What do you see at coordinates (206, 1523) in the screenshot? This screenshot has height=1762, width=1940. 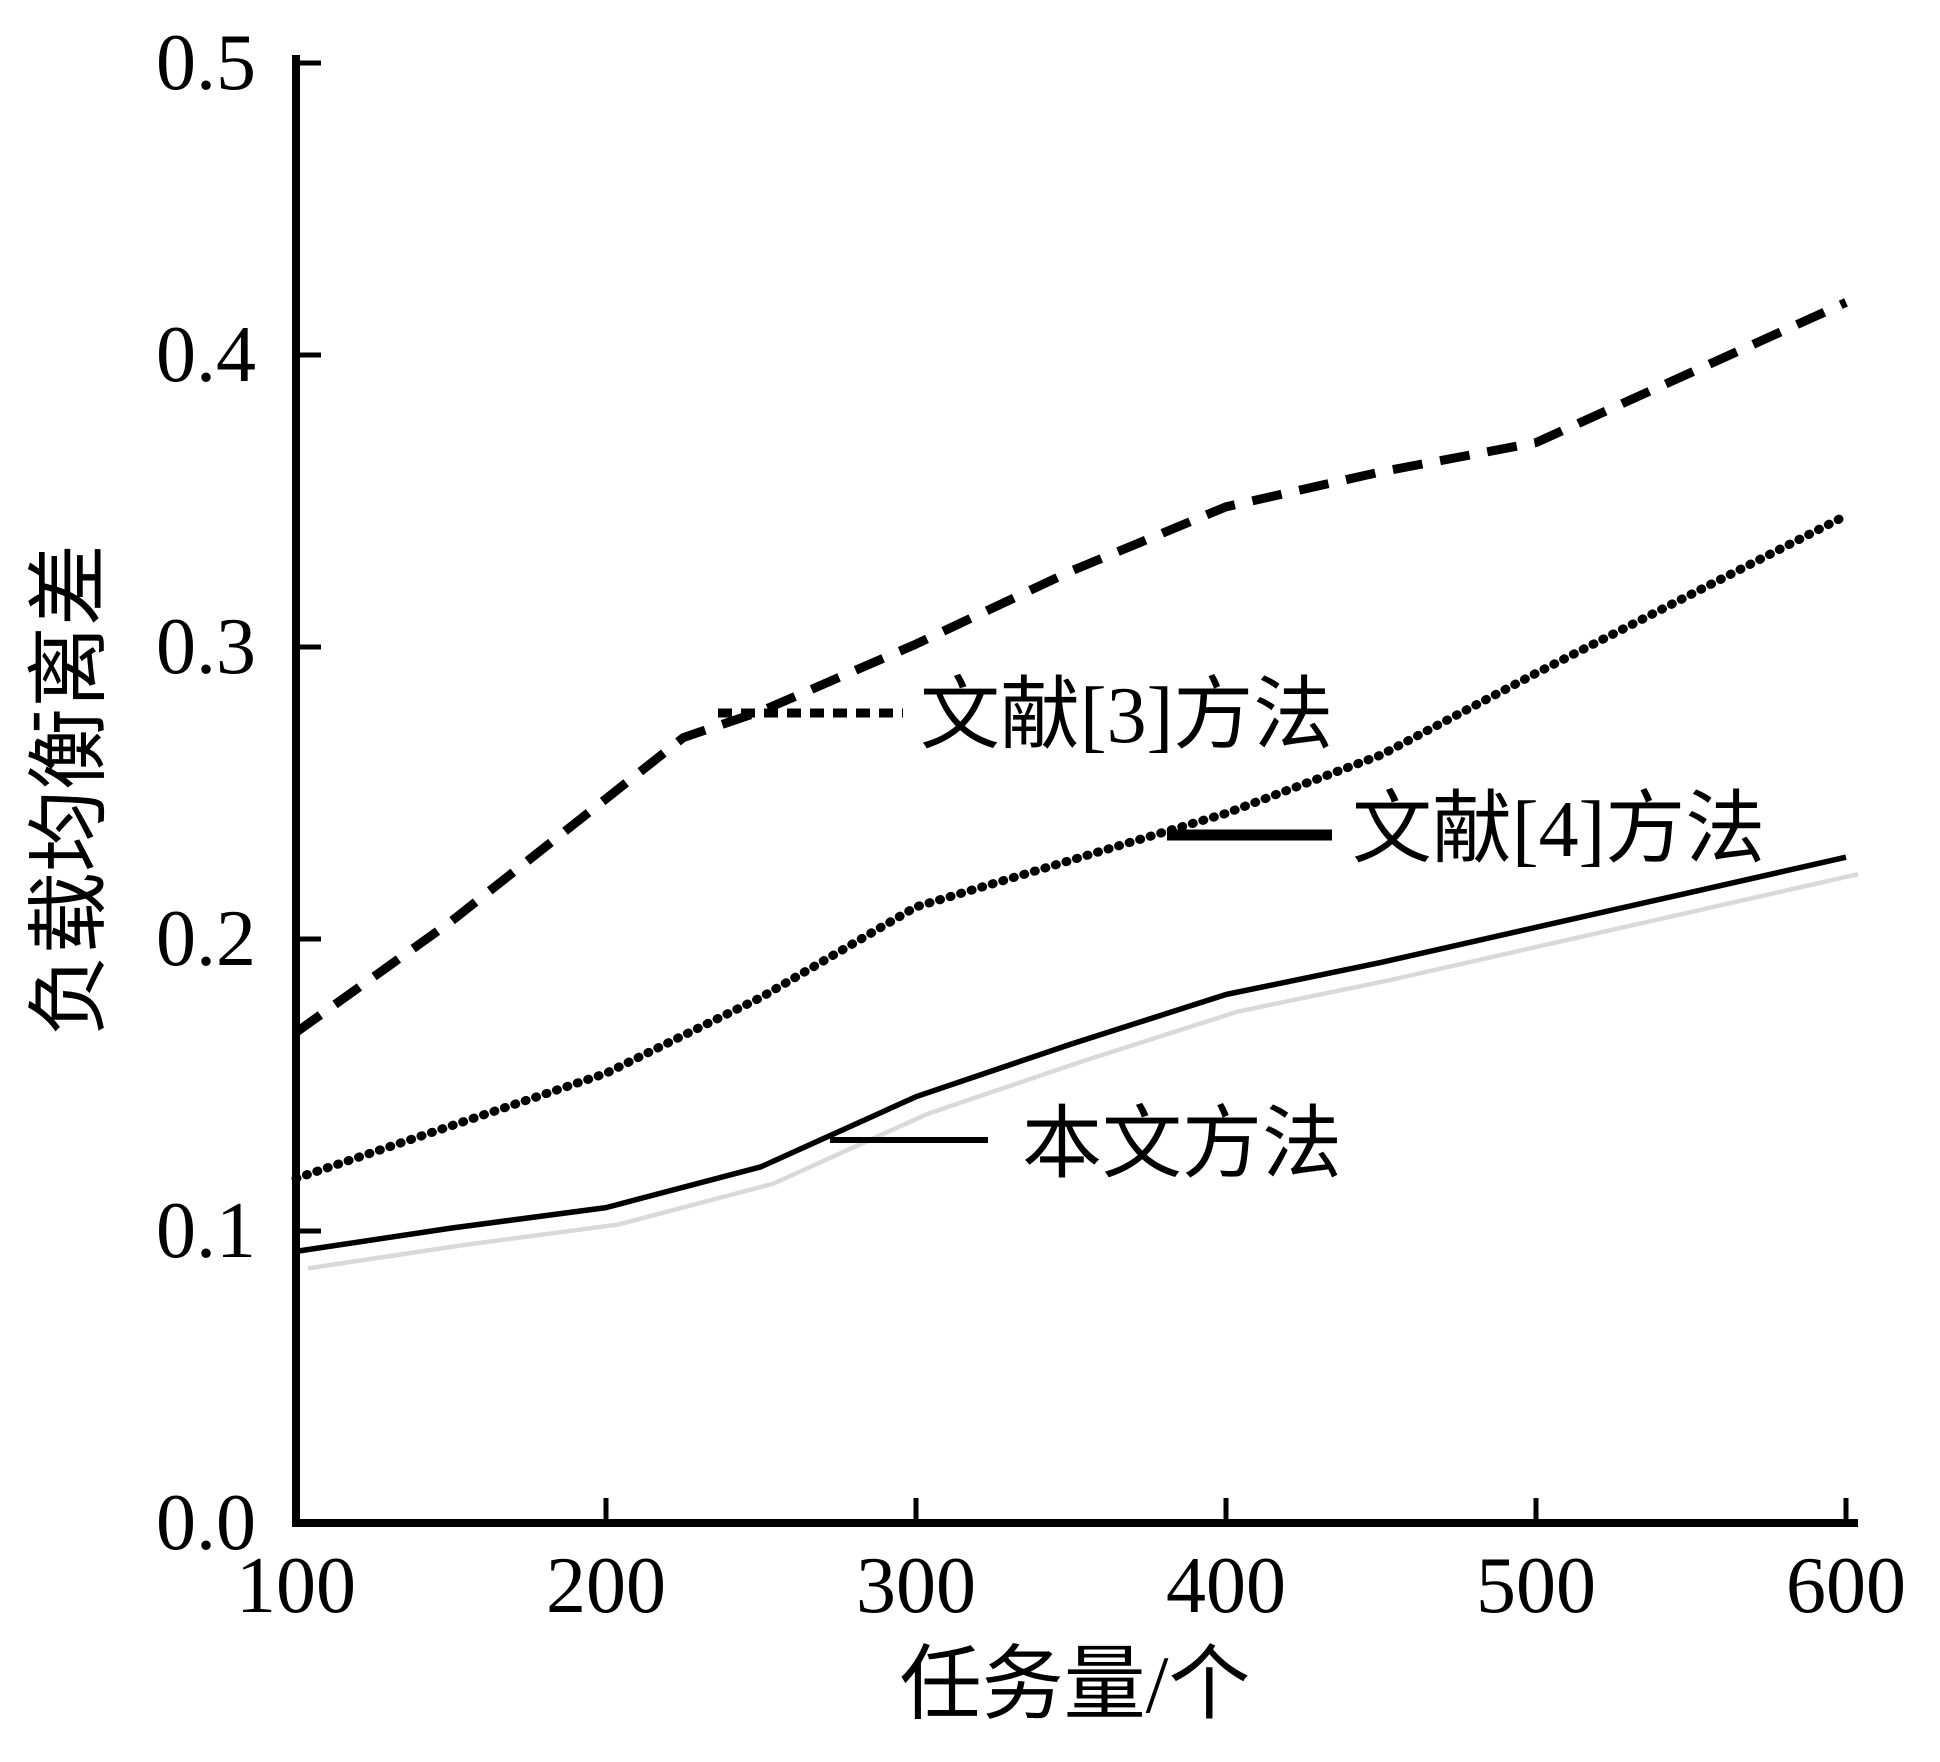 I see `y-tick-label-0.0: 0.0` at bounding box center [206, 1523].